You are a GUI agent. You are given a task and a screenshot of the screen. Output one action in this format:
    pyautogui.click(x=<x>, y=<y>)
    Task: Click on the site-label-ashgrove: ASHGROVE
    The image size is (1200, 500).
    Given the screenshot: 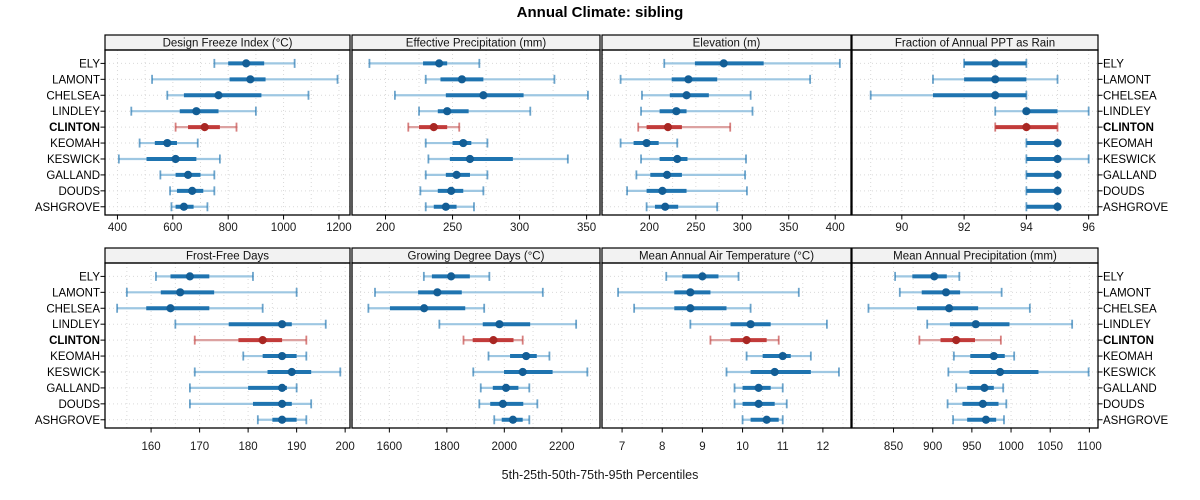 What is the action you would take?
    pyautogui.click(x=1136, y=421)
    